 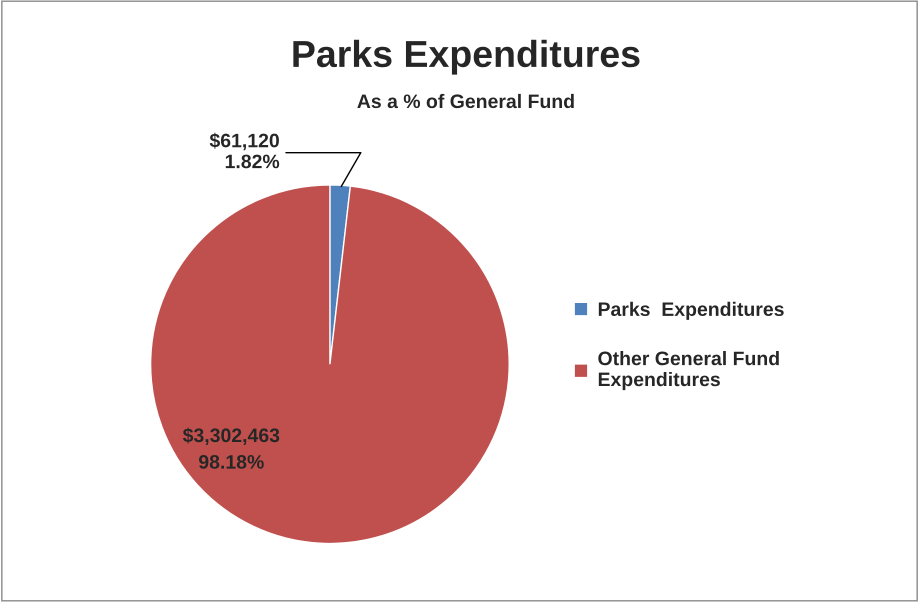 What do you see at coordinates (691, 311) in the screenshot?
I see `legend-label: Parks Expenditures` at bounding box center [691, 311].